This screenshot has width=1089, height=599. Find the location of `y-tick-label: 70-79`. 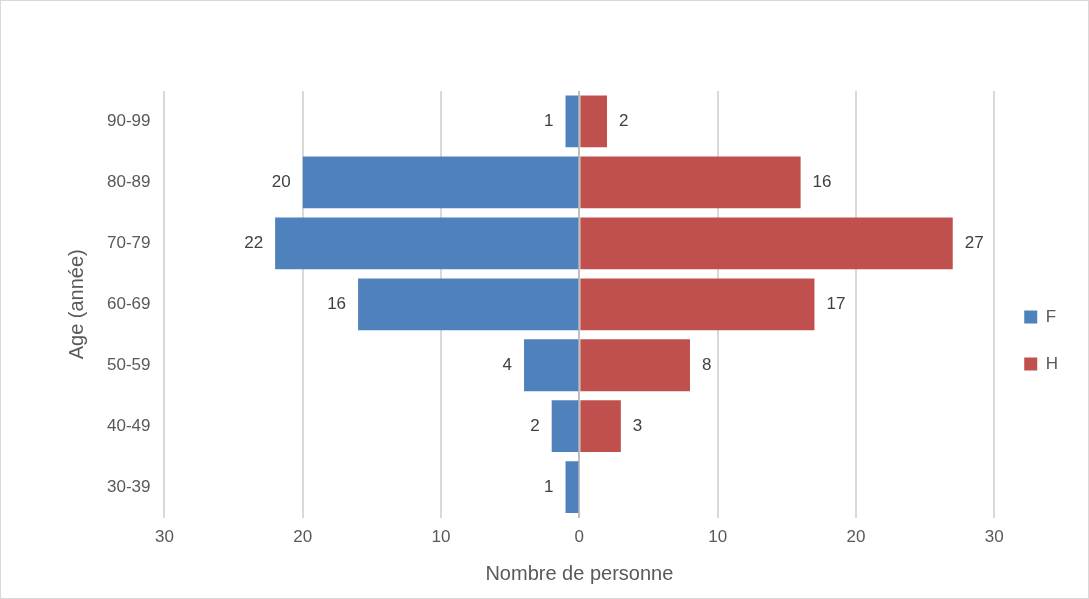

y-tick-label: 70-79 is located at coordinates (129, 243).